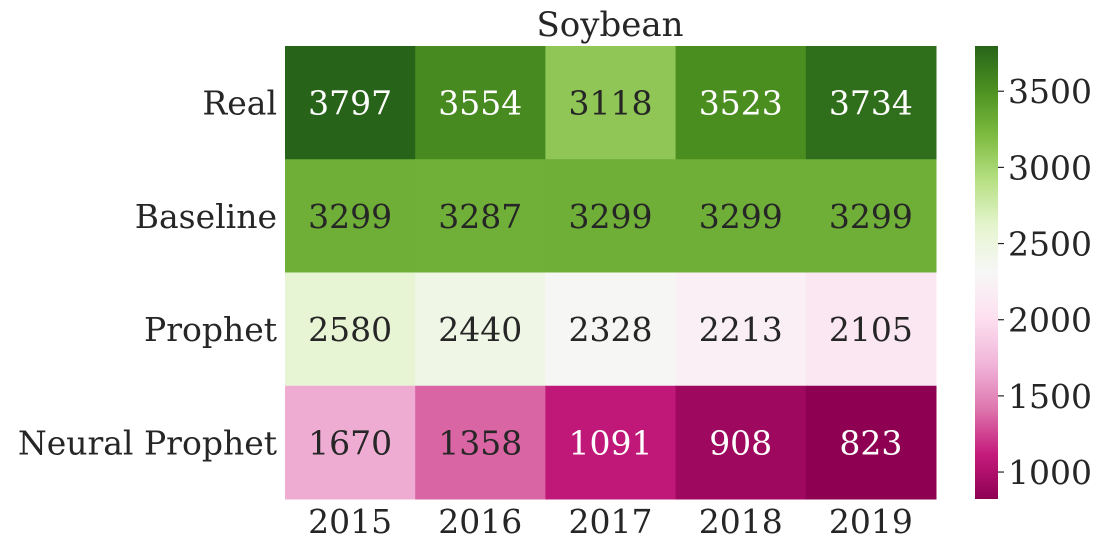 The width and height of the screenshot is (1101, 547). What do you see at coordinates (206, 216) in the screenshot?
I see `y-tick-label: Baseline` at bounding box center [206, 216].